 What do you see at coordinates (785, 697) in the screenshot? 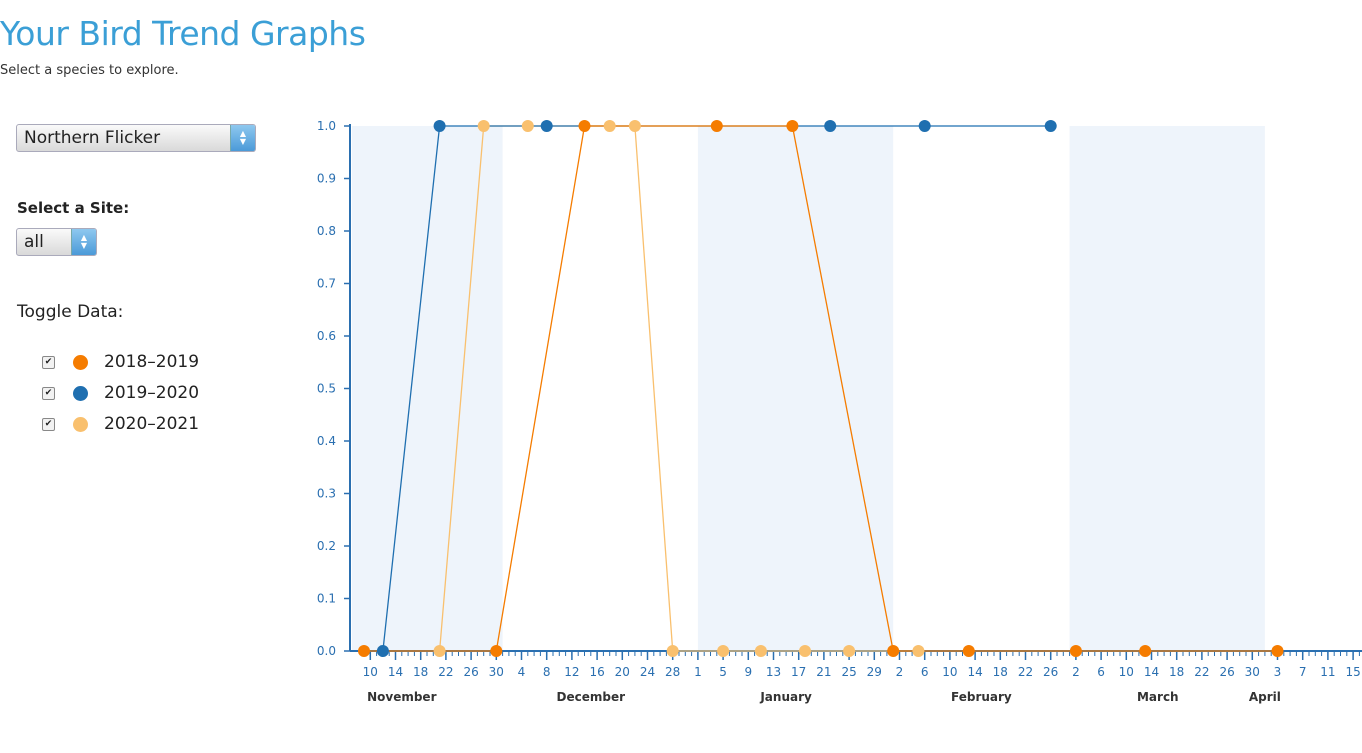
I see `month-label-january: January` at bounding box center [785, 697].